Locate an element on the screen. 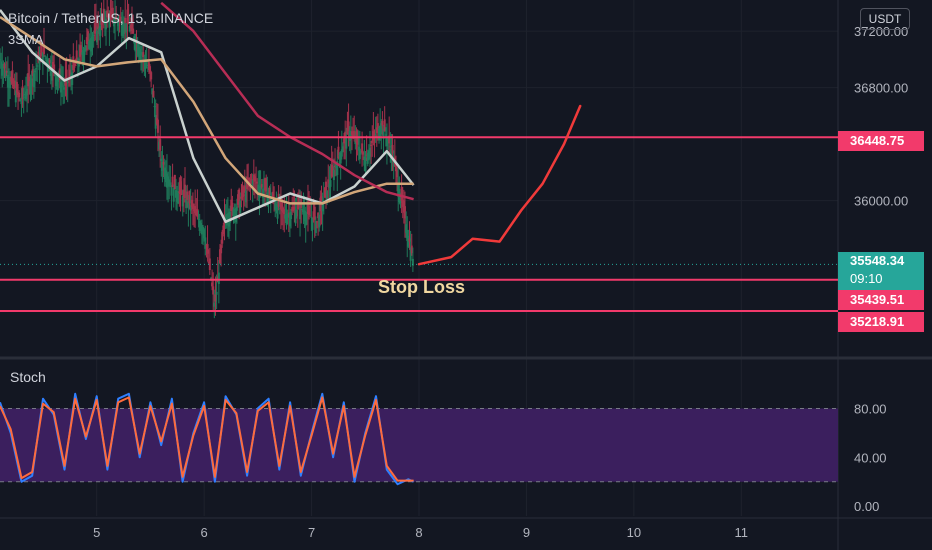 The height and width of the screenshot is (550, 932). x-tick-label: 8 is located at coordinates (418, 532).